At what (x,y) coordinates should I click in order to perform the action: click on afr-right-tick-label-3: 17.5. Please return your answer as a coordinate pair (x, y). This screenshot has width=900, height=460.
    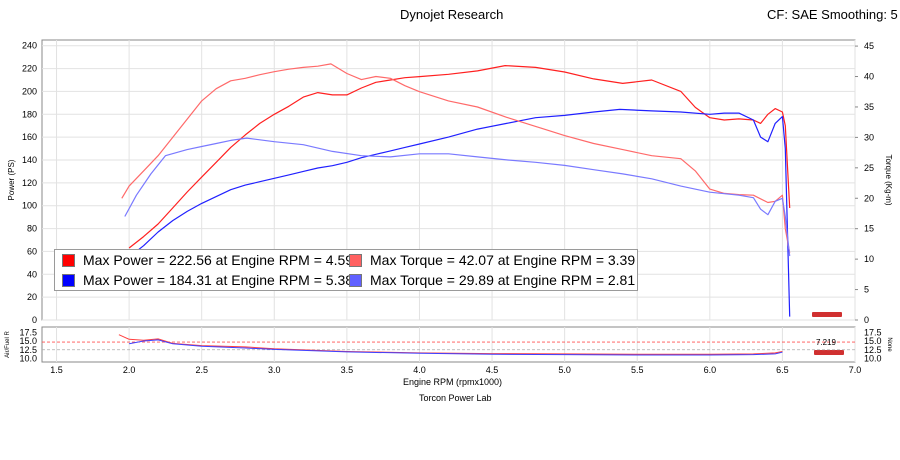
    Looking at the image, I should click on (873, 332).